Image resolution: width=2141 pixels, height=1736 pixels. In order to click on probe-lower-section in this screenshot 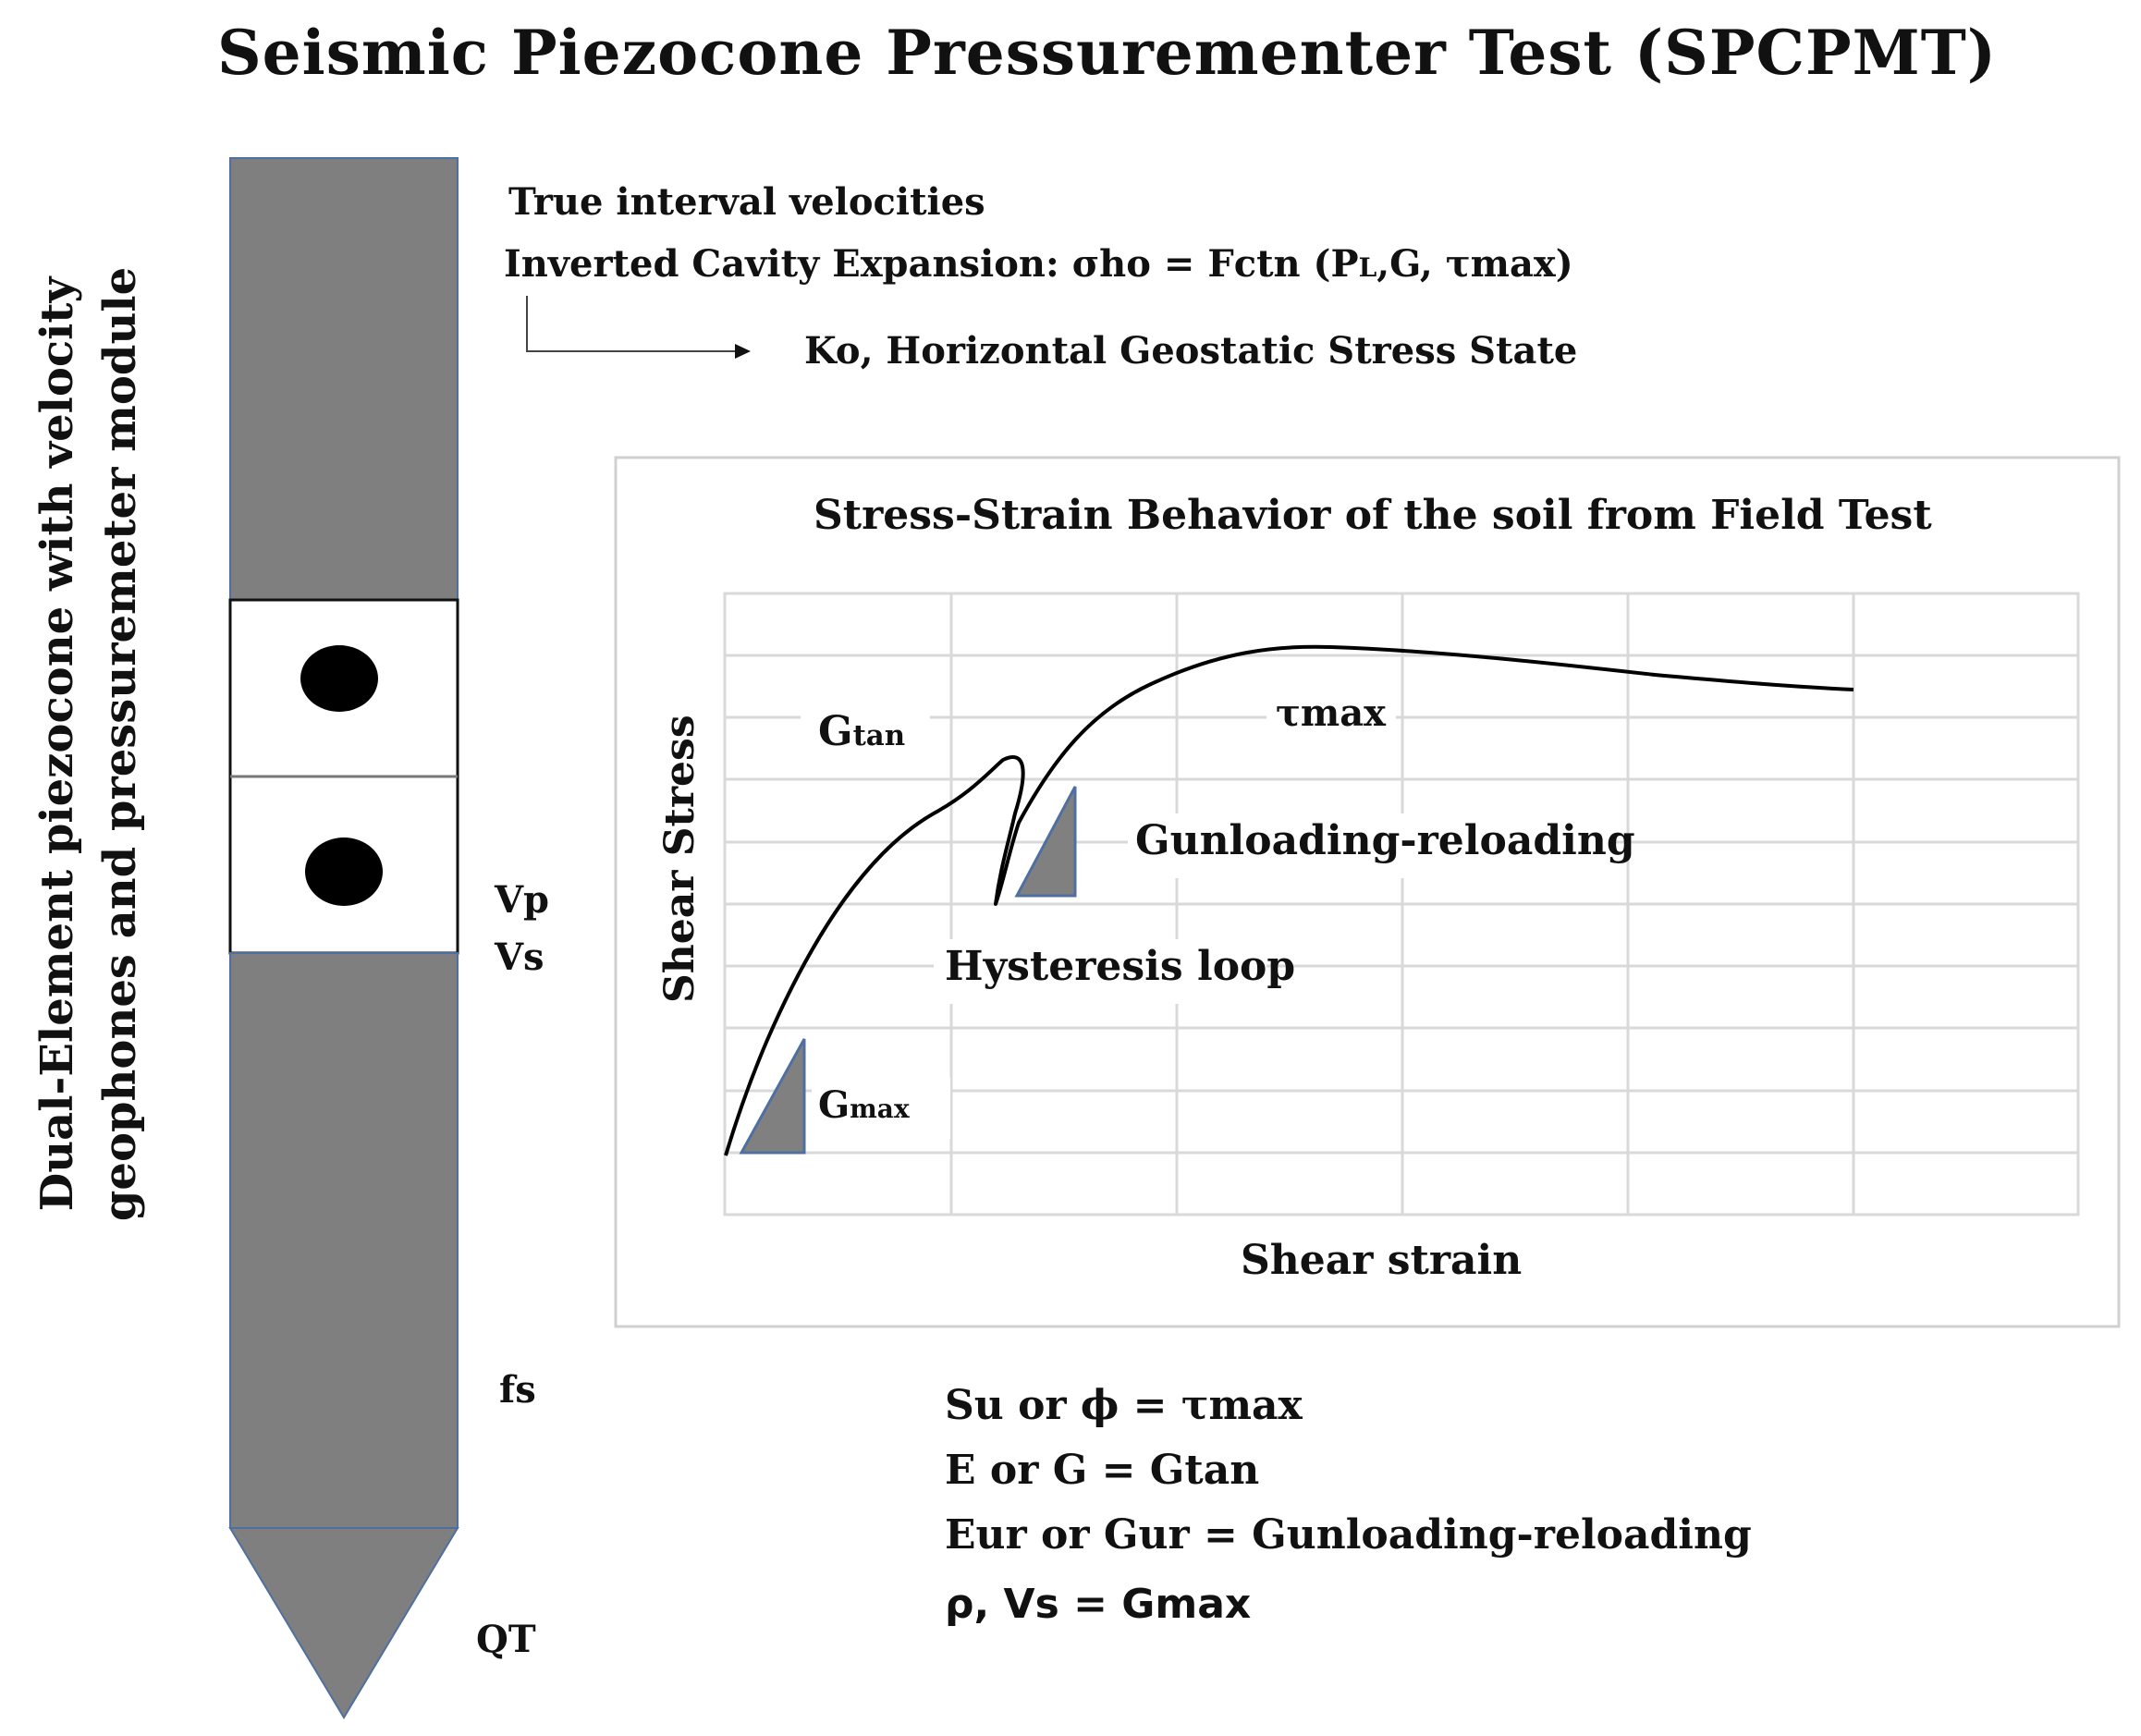, I will do `click(344, 1240)`.